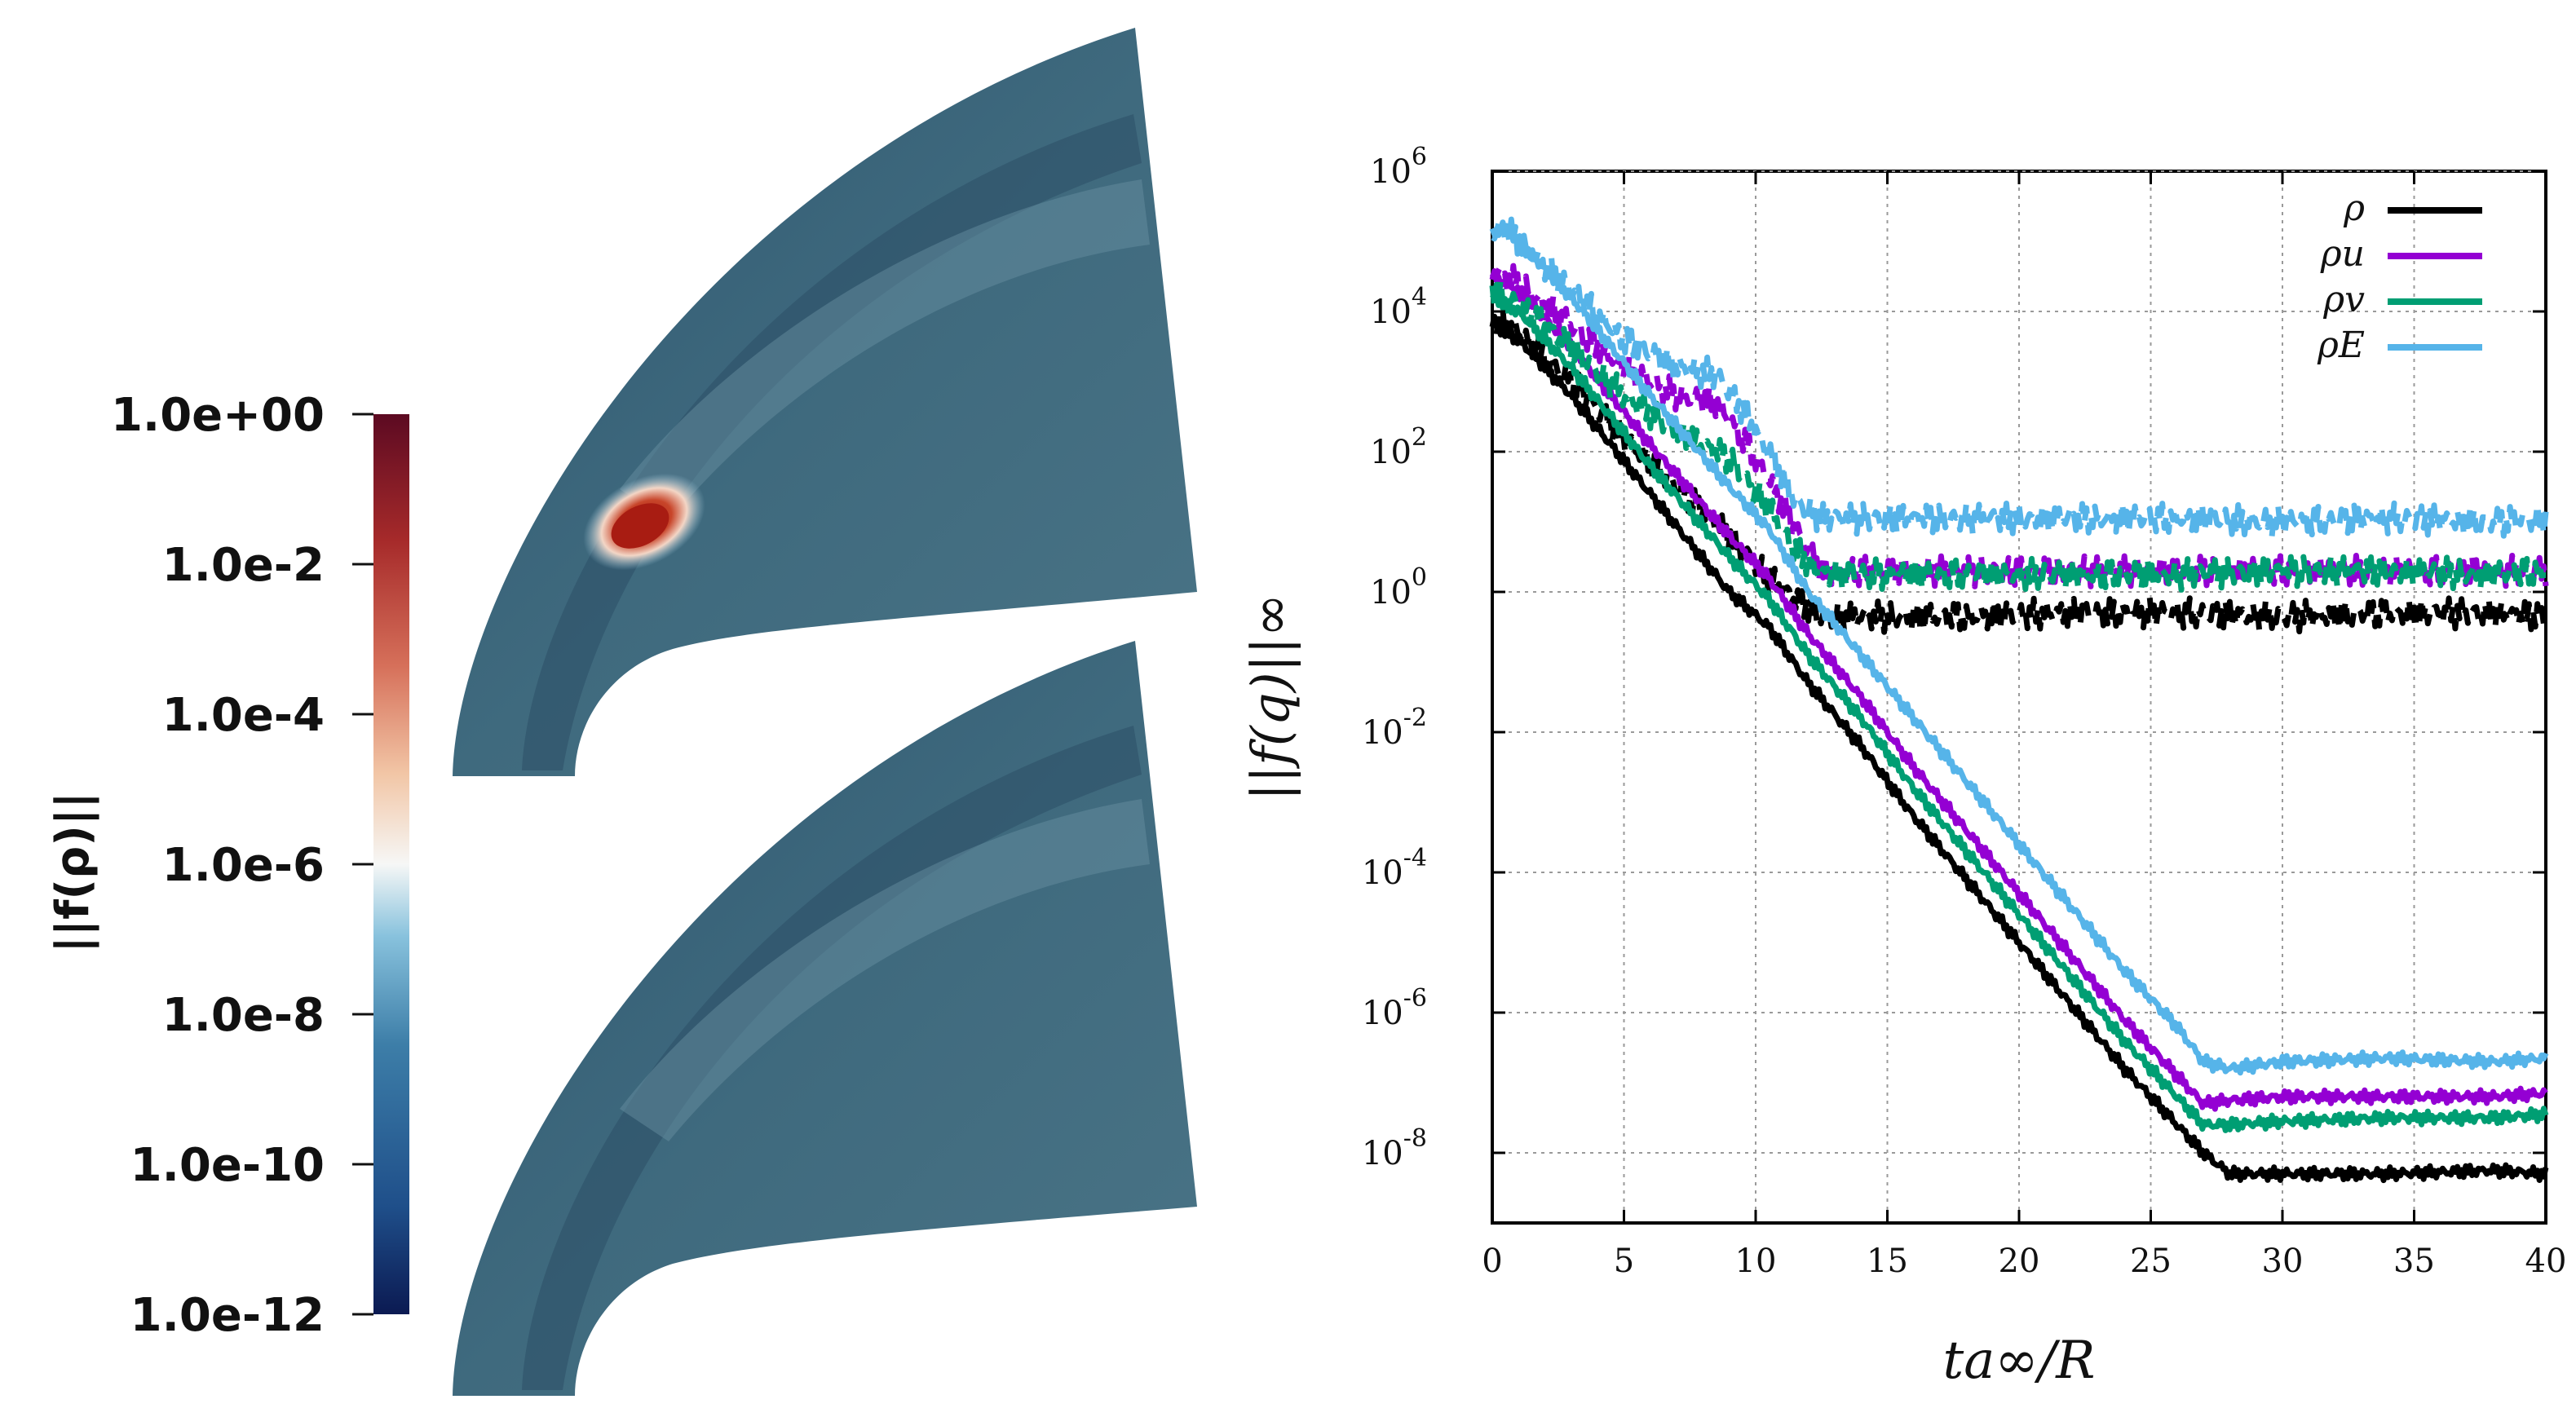 The image size is (2576, 1417). What do you see at coordinates (2546, 1261) in the screenshot?
I see `x-tick-label: 40` at bounding box center [2546, 1261].